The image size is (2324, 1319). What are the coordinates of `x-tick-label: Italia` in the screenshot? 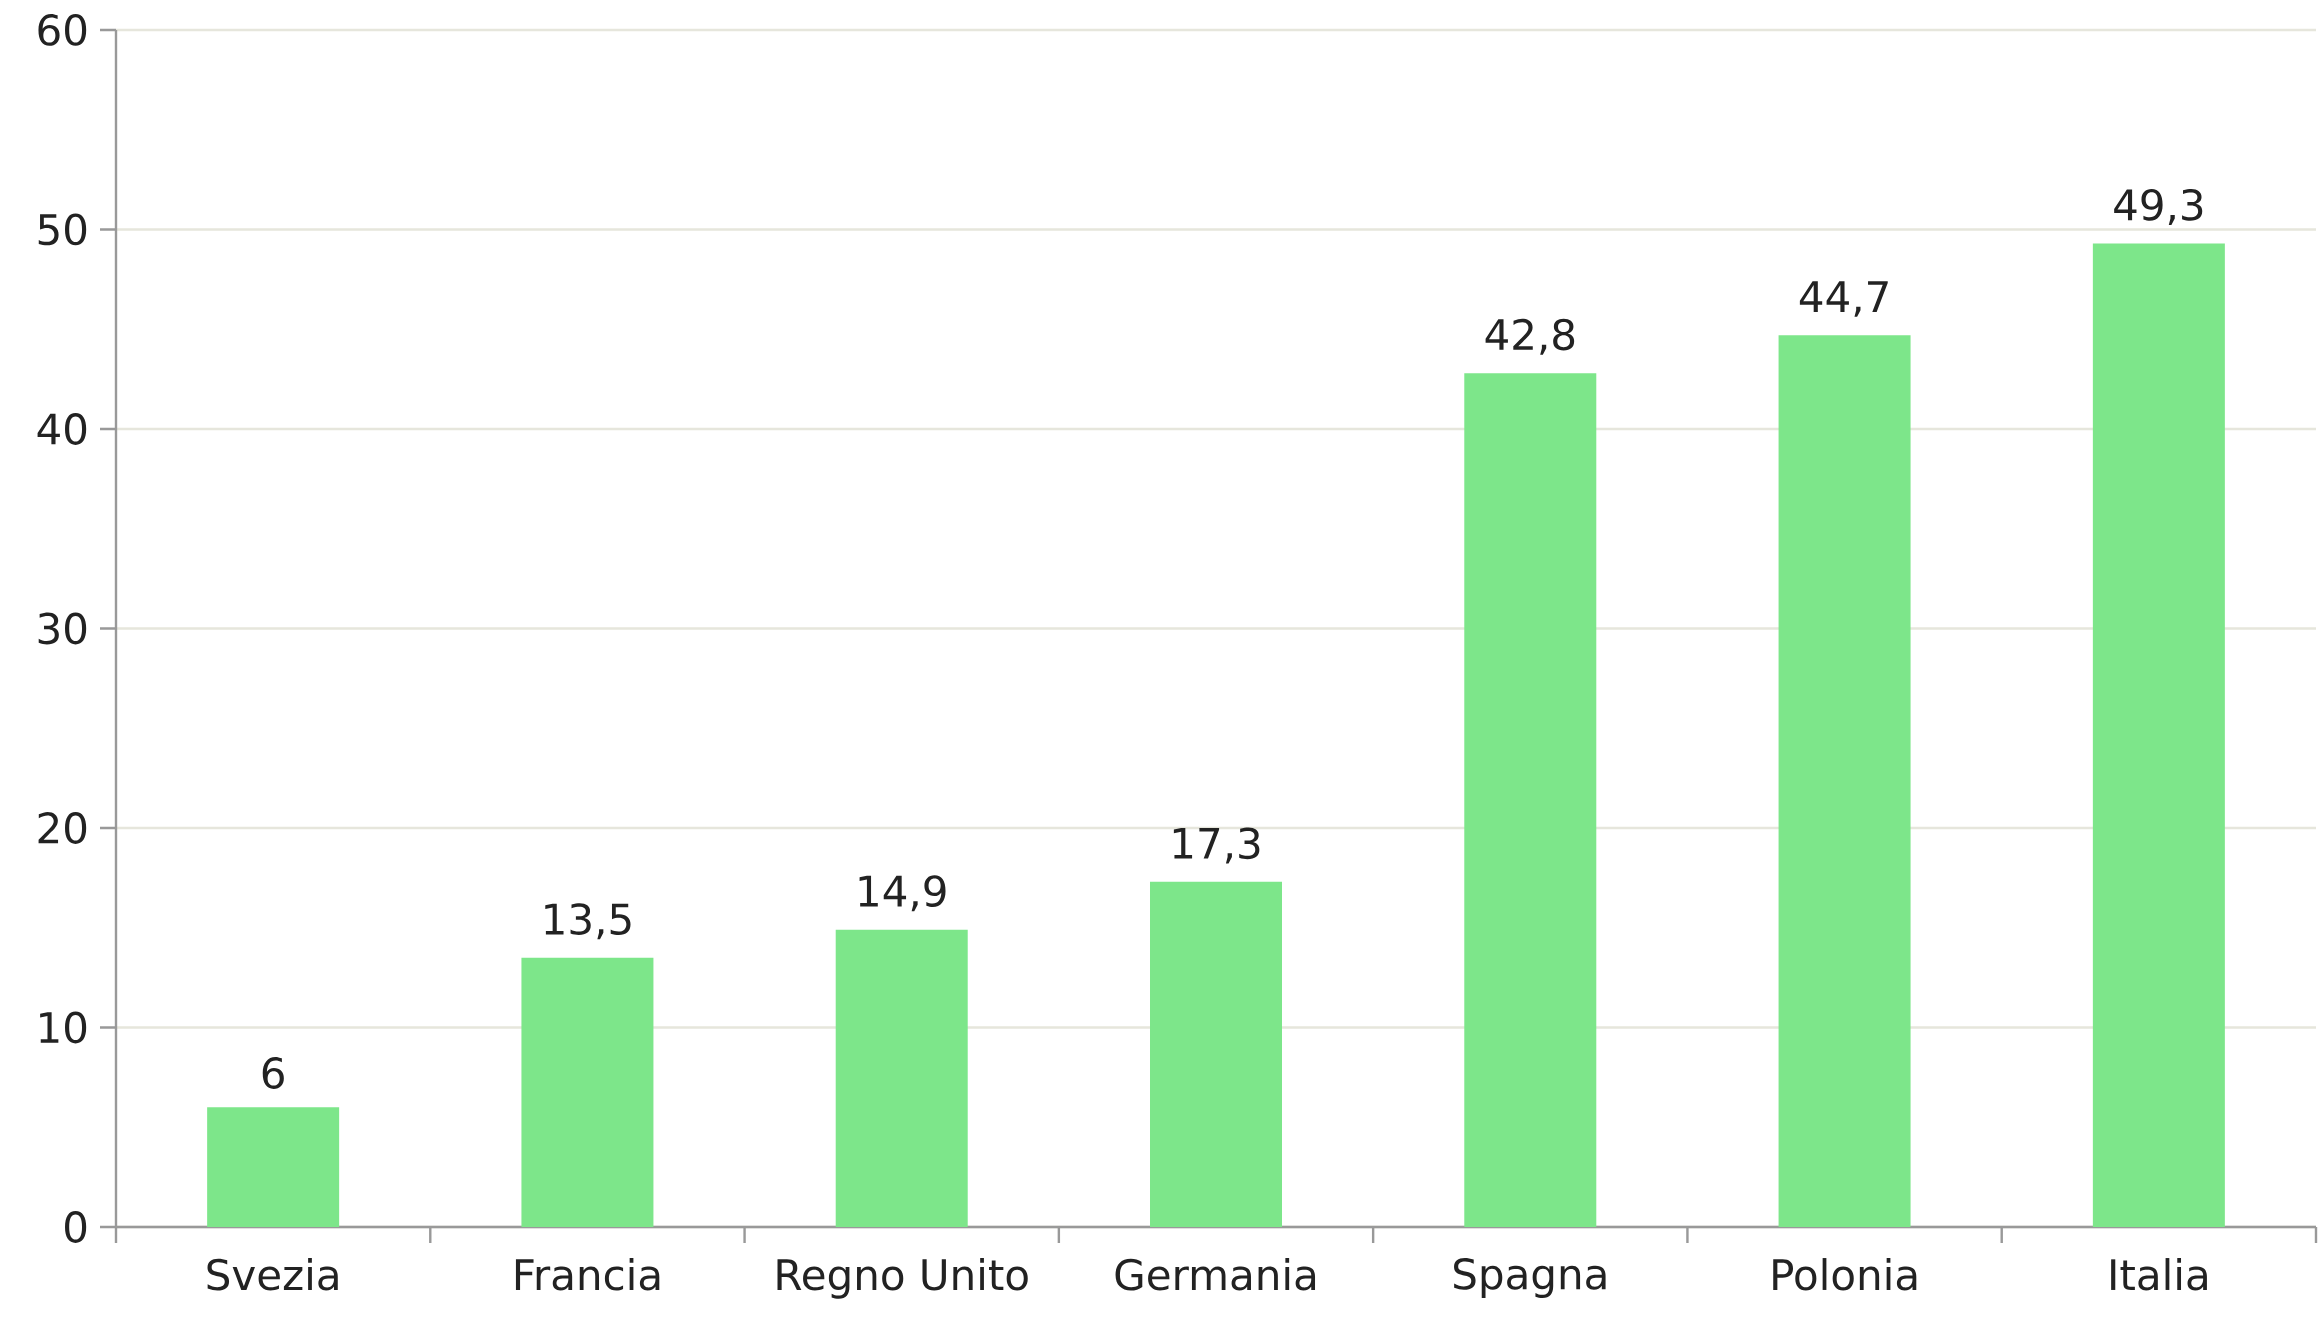 It's located at (2159, 1274).